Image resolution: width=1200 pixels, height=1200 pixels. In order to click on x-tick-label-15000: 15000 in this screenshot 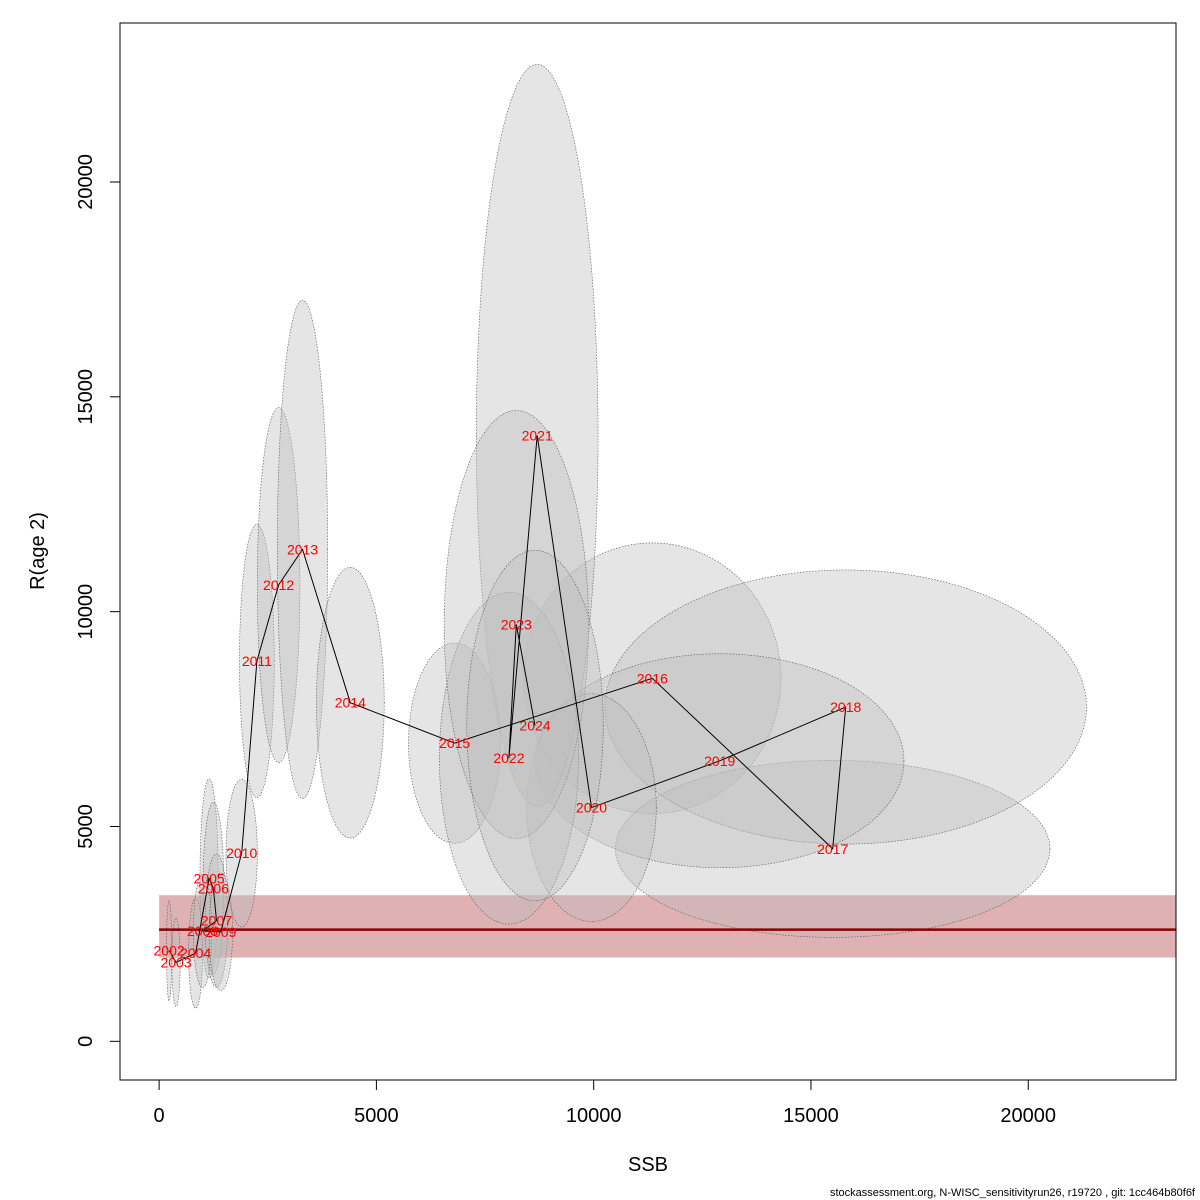, I will do `click(811, 1116)`.